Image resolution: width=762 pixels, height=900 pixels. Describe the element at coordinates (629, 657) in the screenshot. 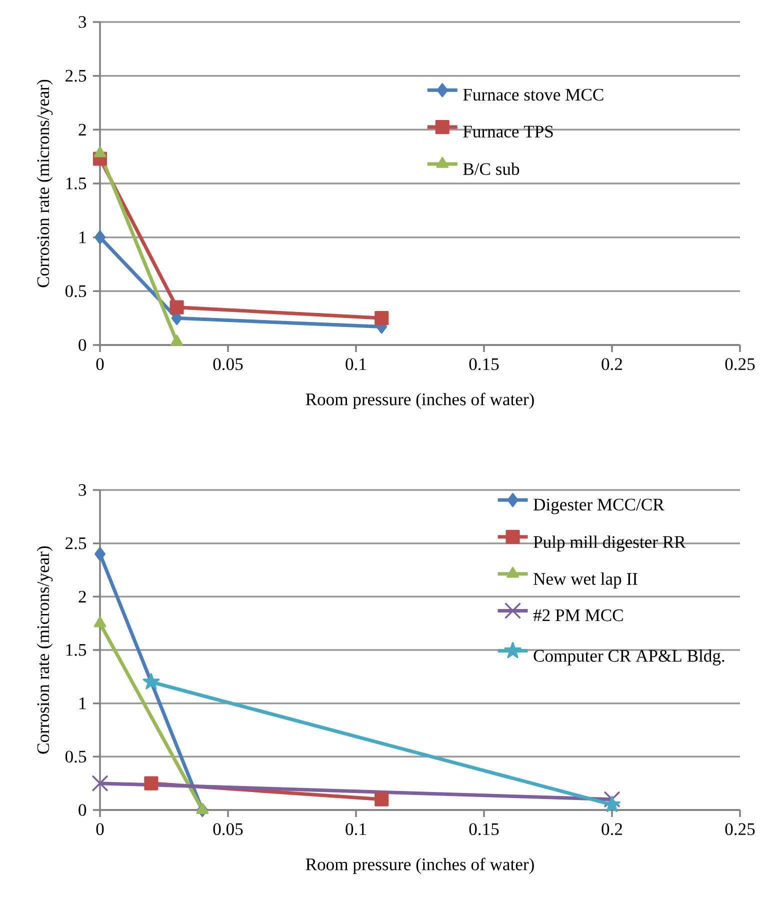

I see `legend-label: Computer CR AP&L Bldg.` at that location.